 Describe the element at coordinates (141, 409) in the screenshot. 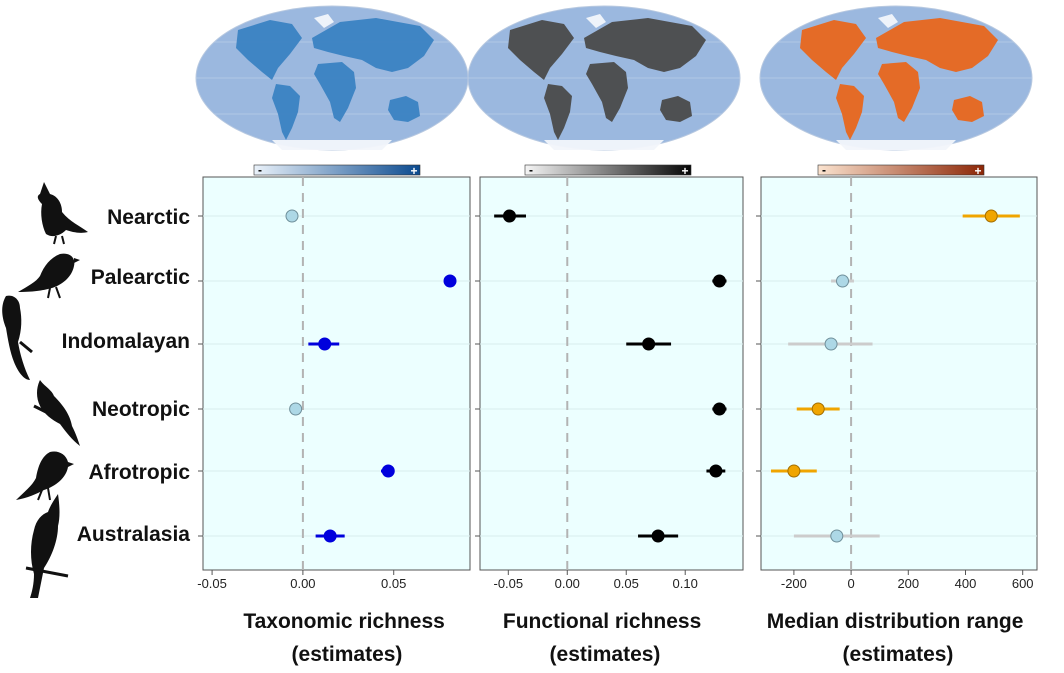

I see `region-label-neotropic: Neotropic` at that location.